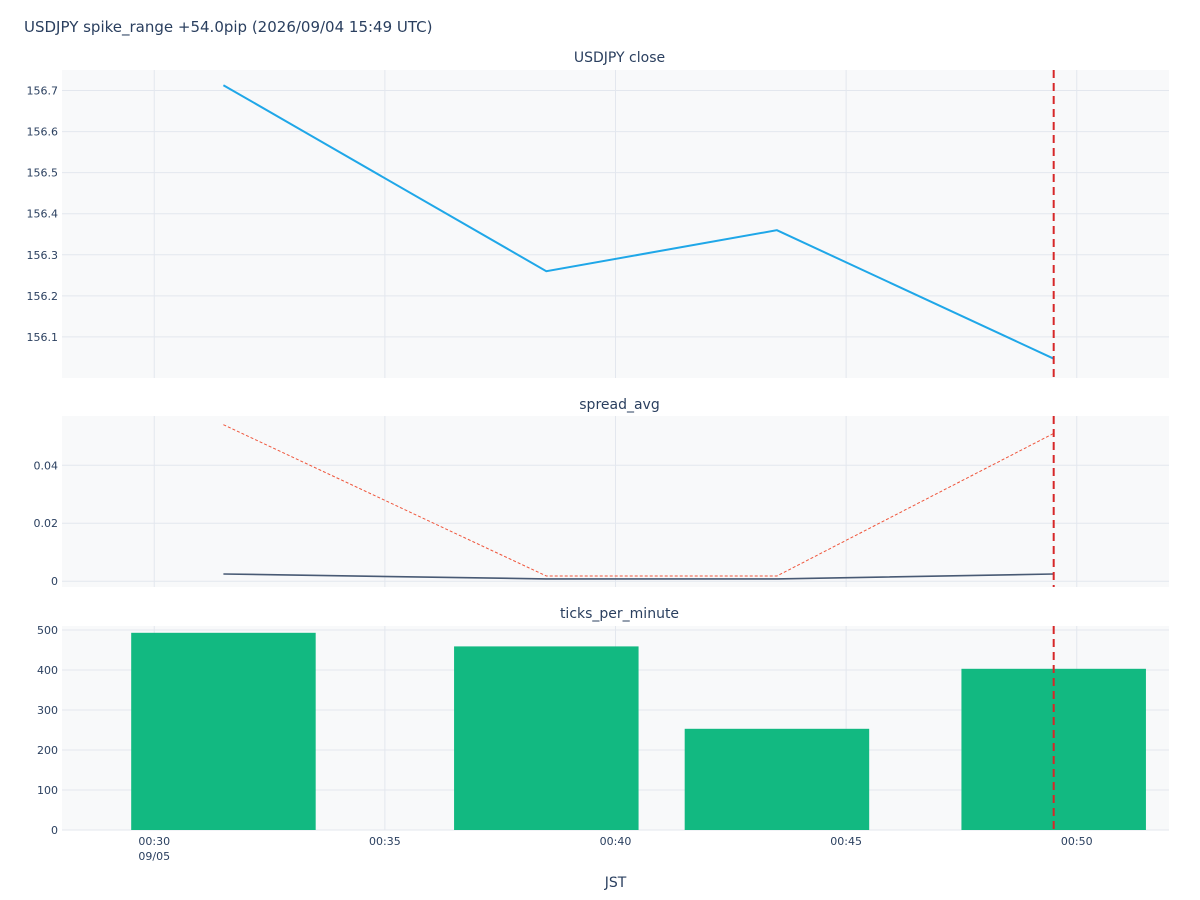 Image resolution: width=1200 pixels, height=900 pixels. I want to click on panel-title-3: ticks_per_minute, so click(619, 614).